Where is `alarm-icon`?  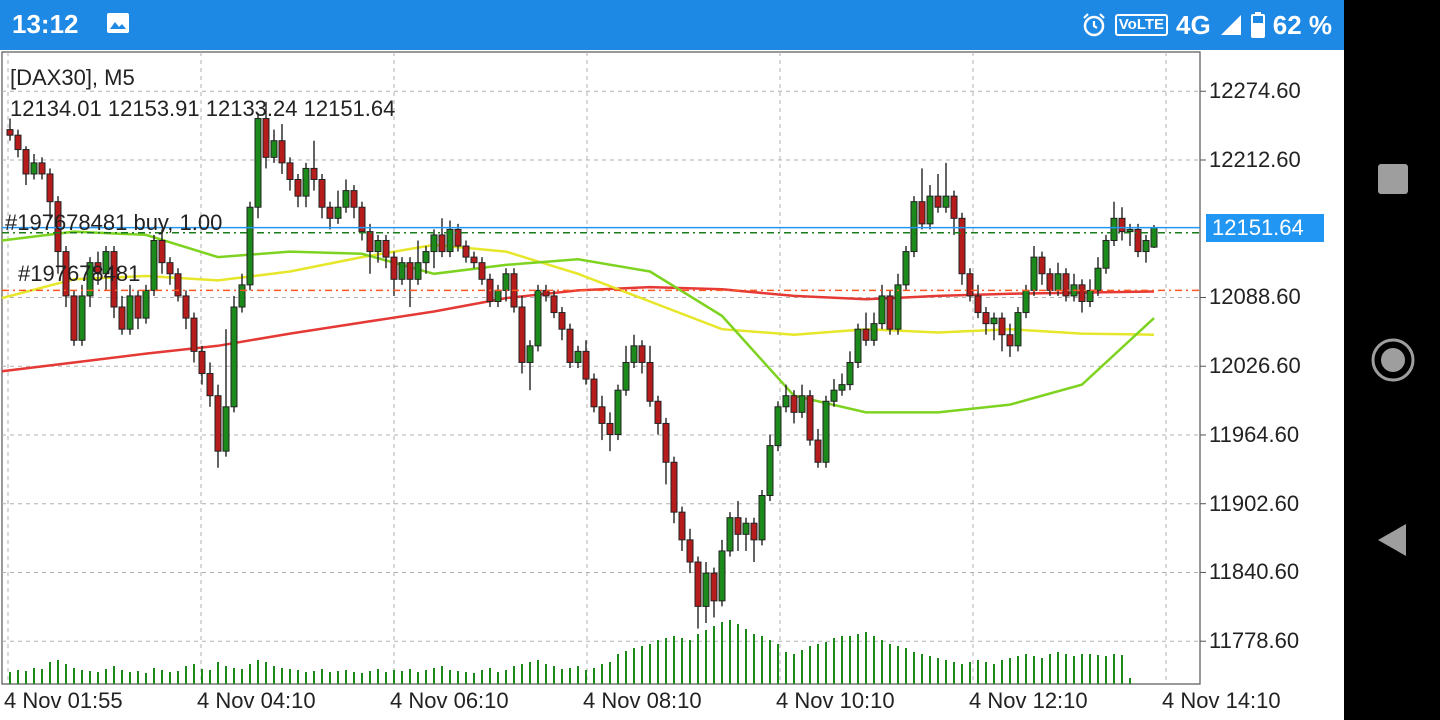
alarm-icon is located at coordinates (1093, 25).